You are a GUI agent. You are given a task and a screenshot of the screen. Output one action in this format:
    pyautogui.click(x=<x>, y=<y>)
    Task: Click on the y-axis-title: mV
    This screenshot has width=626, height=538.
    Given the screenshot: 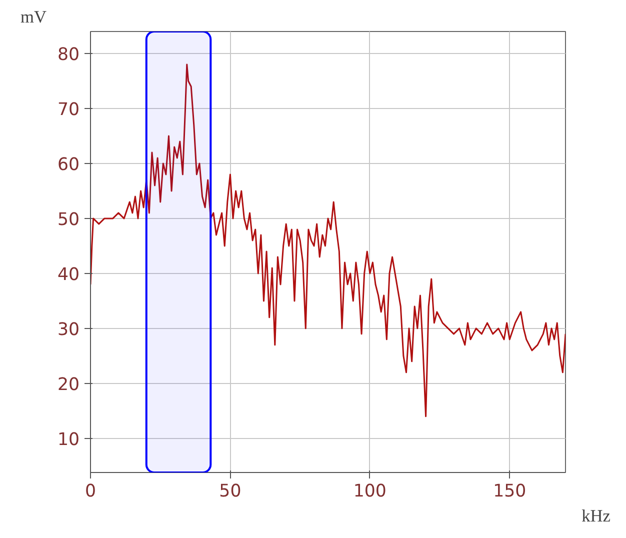 What is the action you would take?
    pyautogui.click(x=33, y=17)
    